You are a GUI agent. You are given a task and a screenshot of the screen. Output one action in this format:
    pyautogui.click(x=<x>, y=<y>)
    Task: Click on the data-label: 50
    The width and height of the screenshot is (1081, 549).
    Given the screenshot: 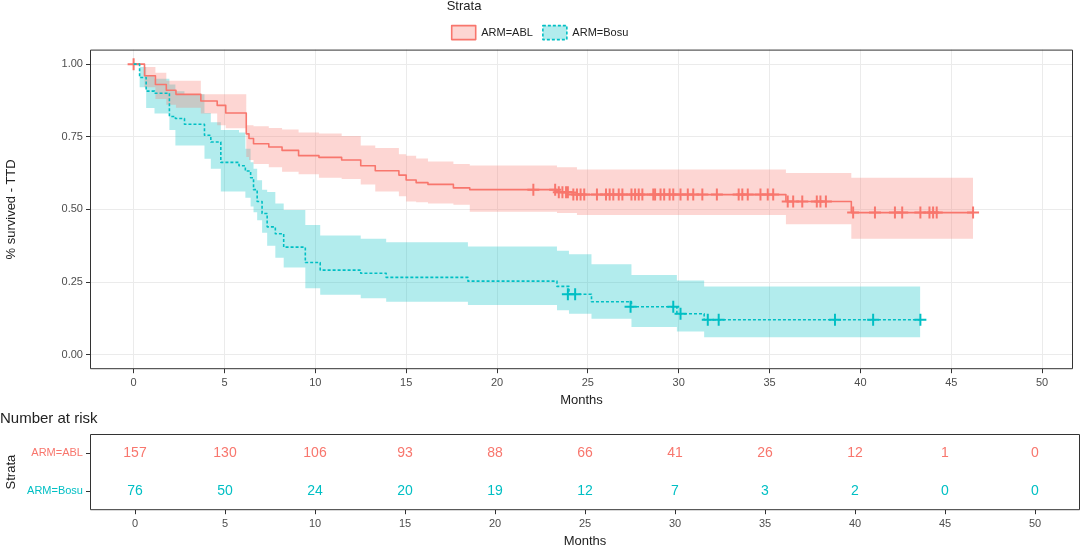 What is the action you would take?
    pyautogui.click(x=225, y=490)
    